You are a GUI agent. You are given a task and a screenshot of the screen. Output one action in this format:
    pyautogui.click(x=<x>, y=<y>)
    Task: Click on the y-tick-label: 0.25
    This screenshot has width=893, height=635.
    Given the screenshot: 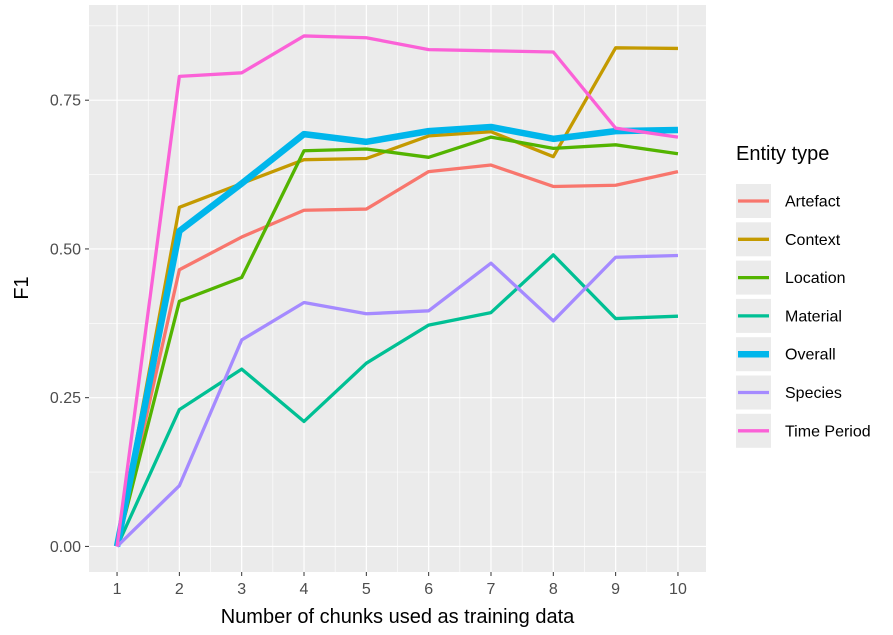 What is the action you would take?
    pyautogui.click(x=65, y=398)
    